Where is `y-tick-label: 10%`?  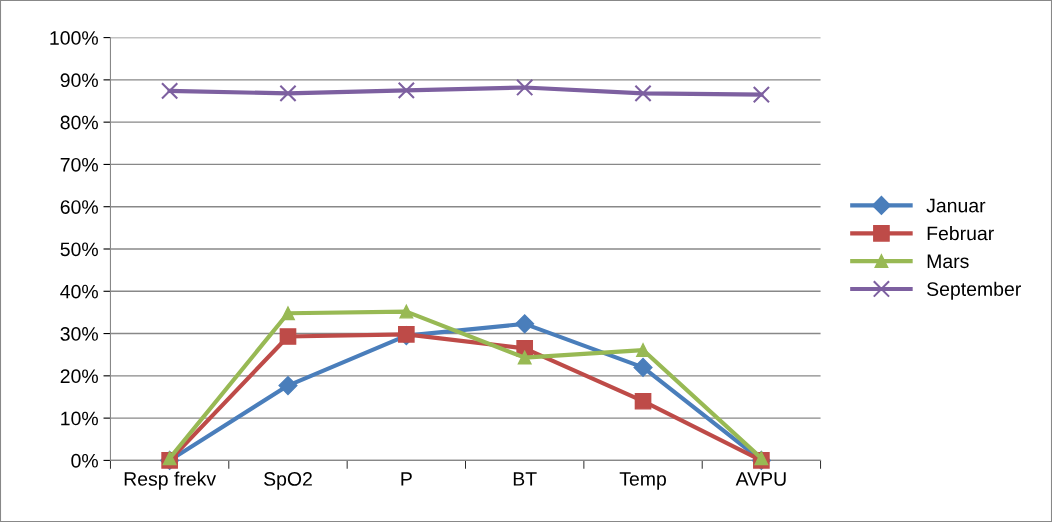
y-tick-label: 10% is located at coordinates (79, 418).